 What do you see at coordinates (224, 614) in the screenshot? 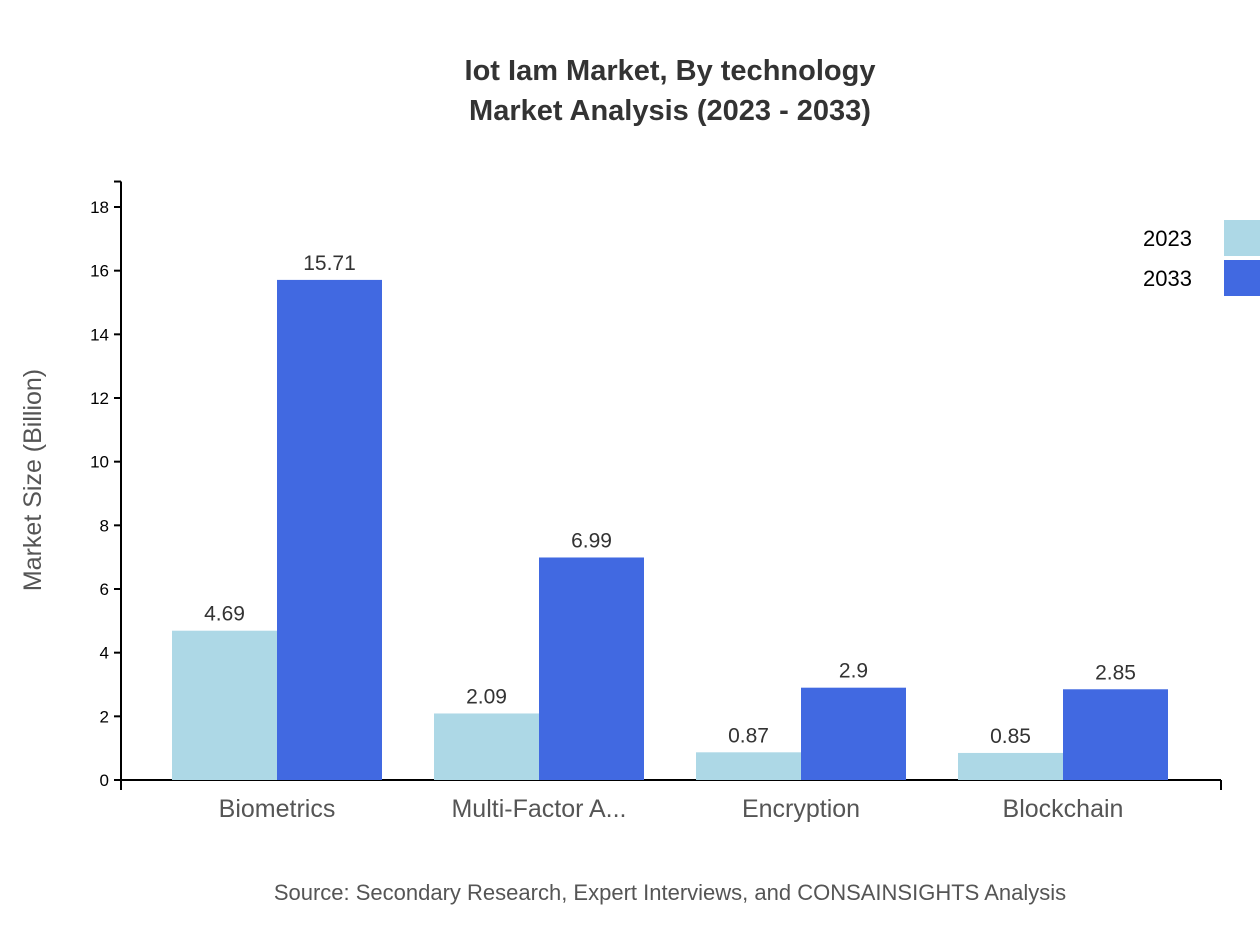
I see `data-label: 4.69` at bounding box center [224, 614].